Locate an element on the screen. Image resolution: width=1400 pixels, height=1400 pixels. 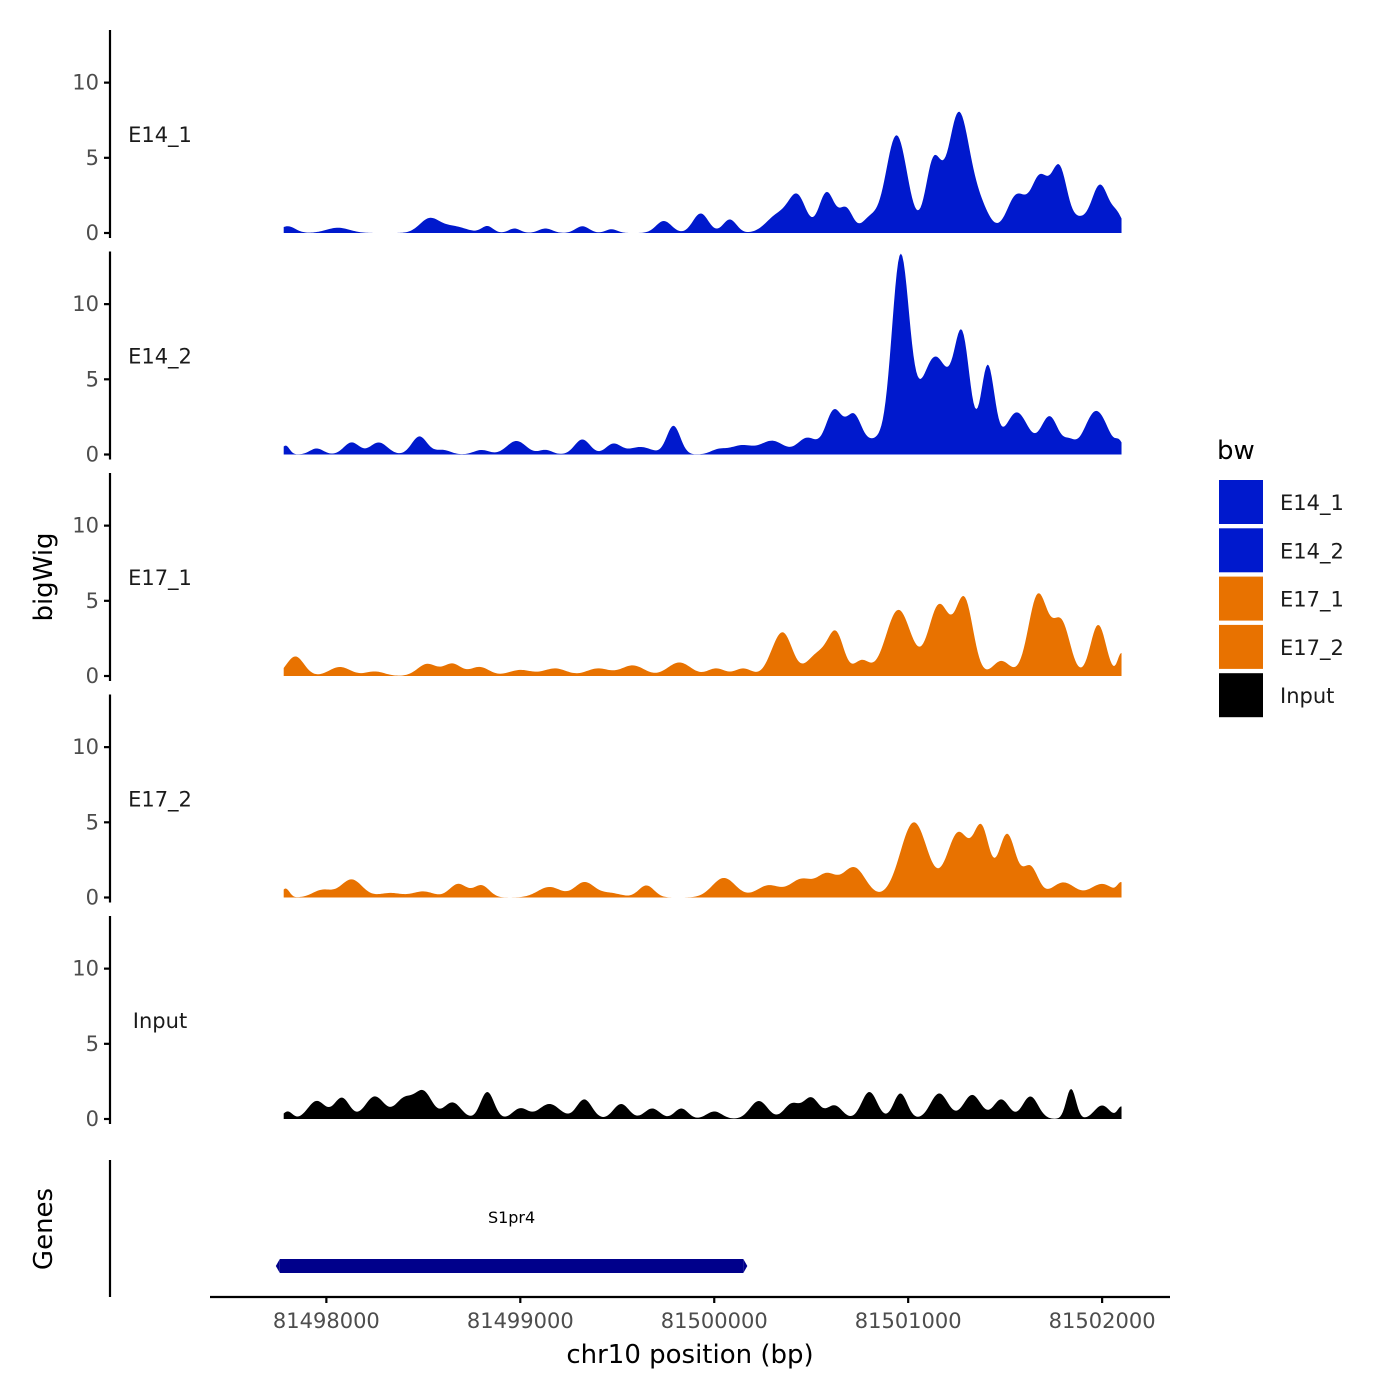
coverage-area-Input is located at coordinates (702, 1103).